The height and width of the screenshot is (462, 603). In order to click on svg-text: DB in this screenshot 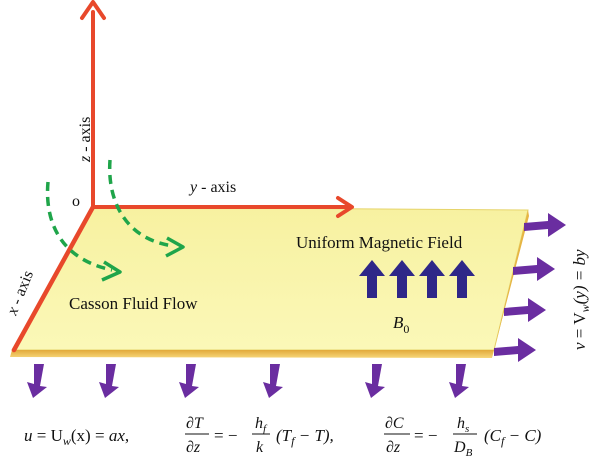, I will do `click(463, 449)`.